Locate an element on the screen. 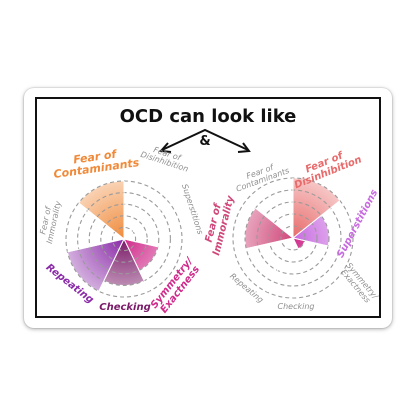 The image size is (416, 416). arrow-head-left is located at coordinates (165, 147).